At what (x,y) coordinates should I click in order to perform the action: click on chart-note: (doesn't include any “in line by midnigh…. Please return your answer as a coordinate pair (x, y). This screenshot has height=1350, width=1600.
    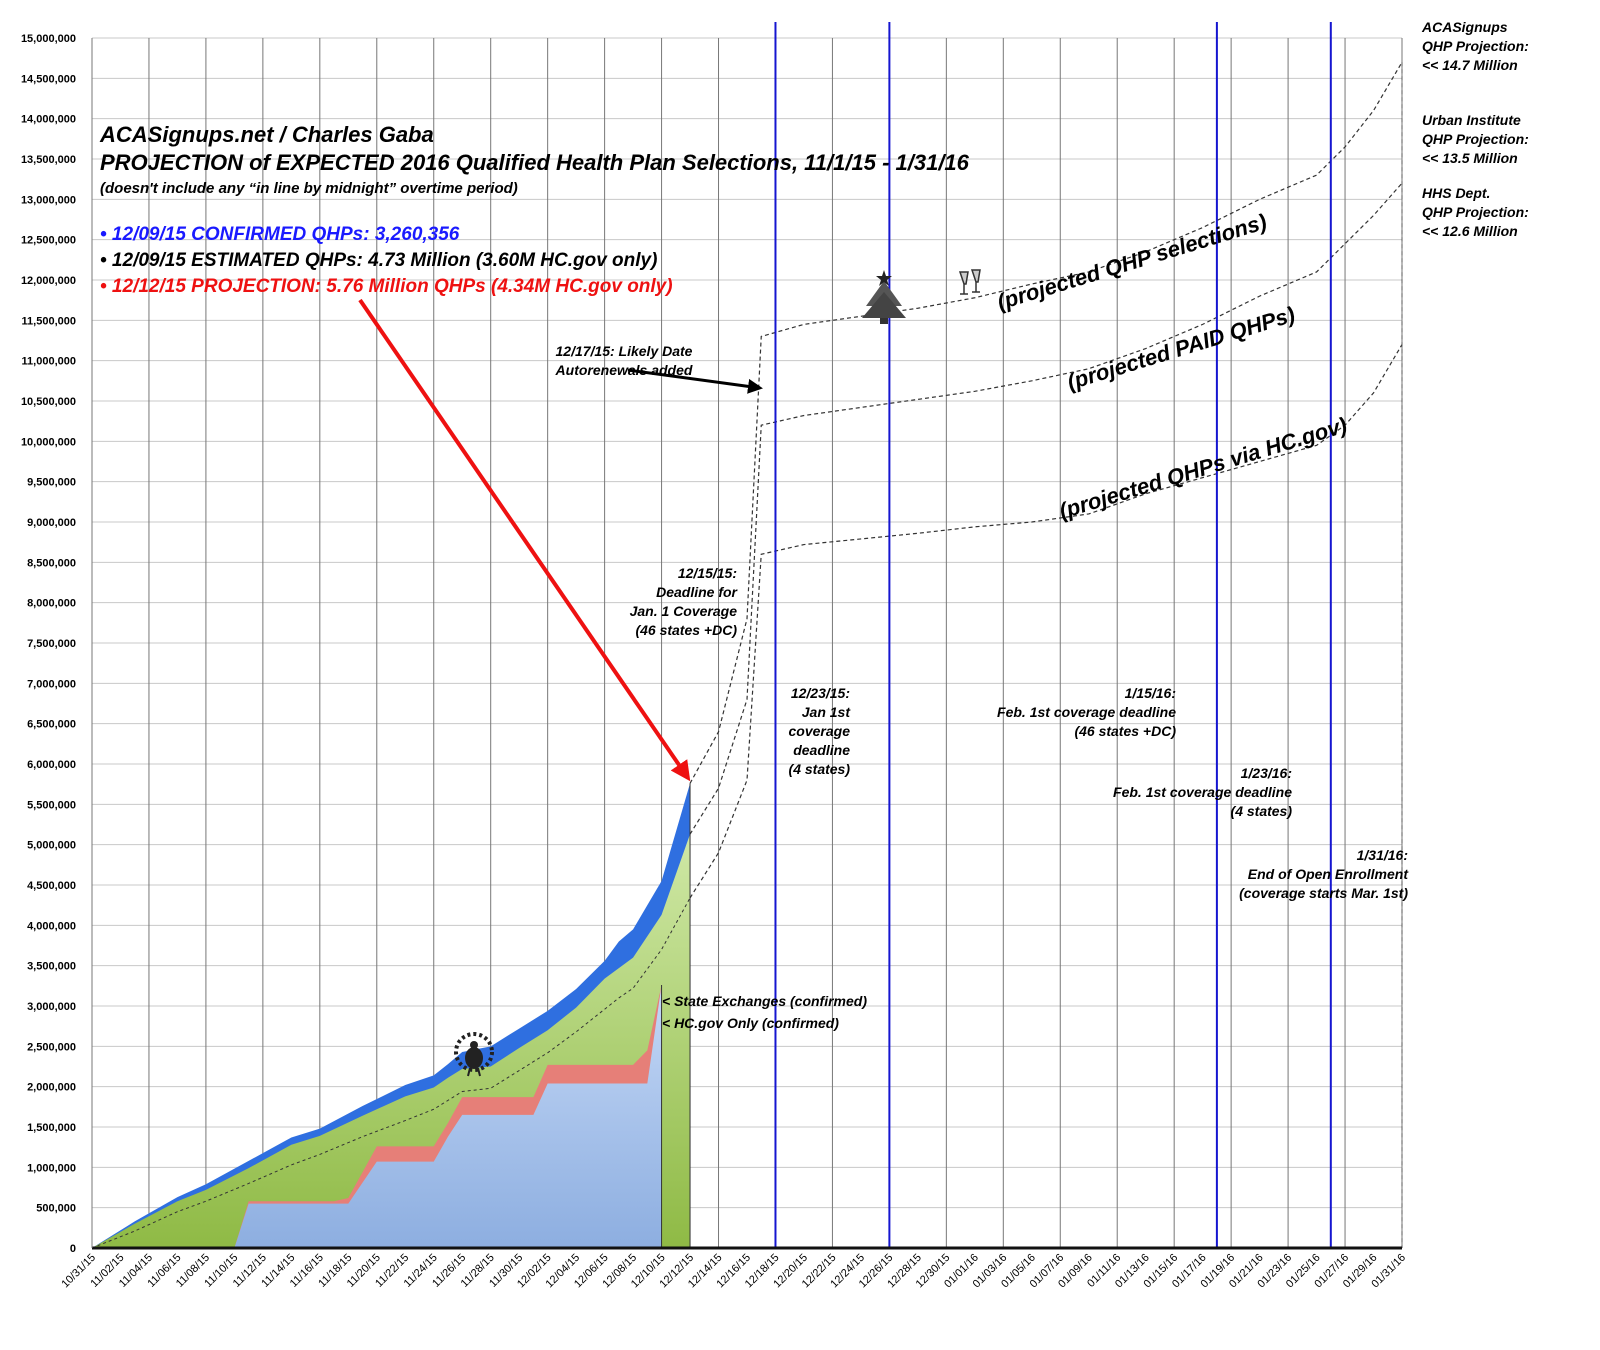
    Looking at the image, I should click on (309, 188).